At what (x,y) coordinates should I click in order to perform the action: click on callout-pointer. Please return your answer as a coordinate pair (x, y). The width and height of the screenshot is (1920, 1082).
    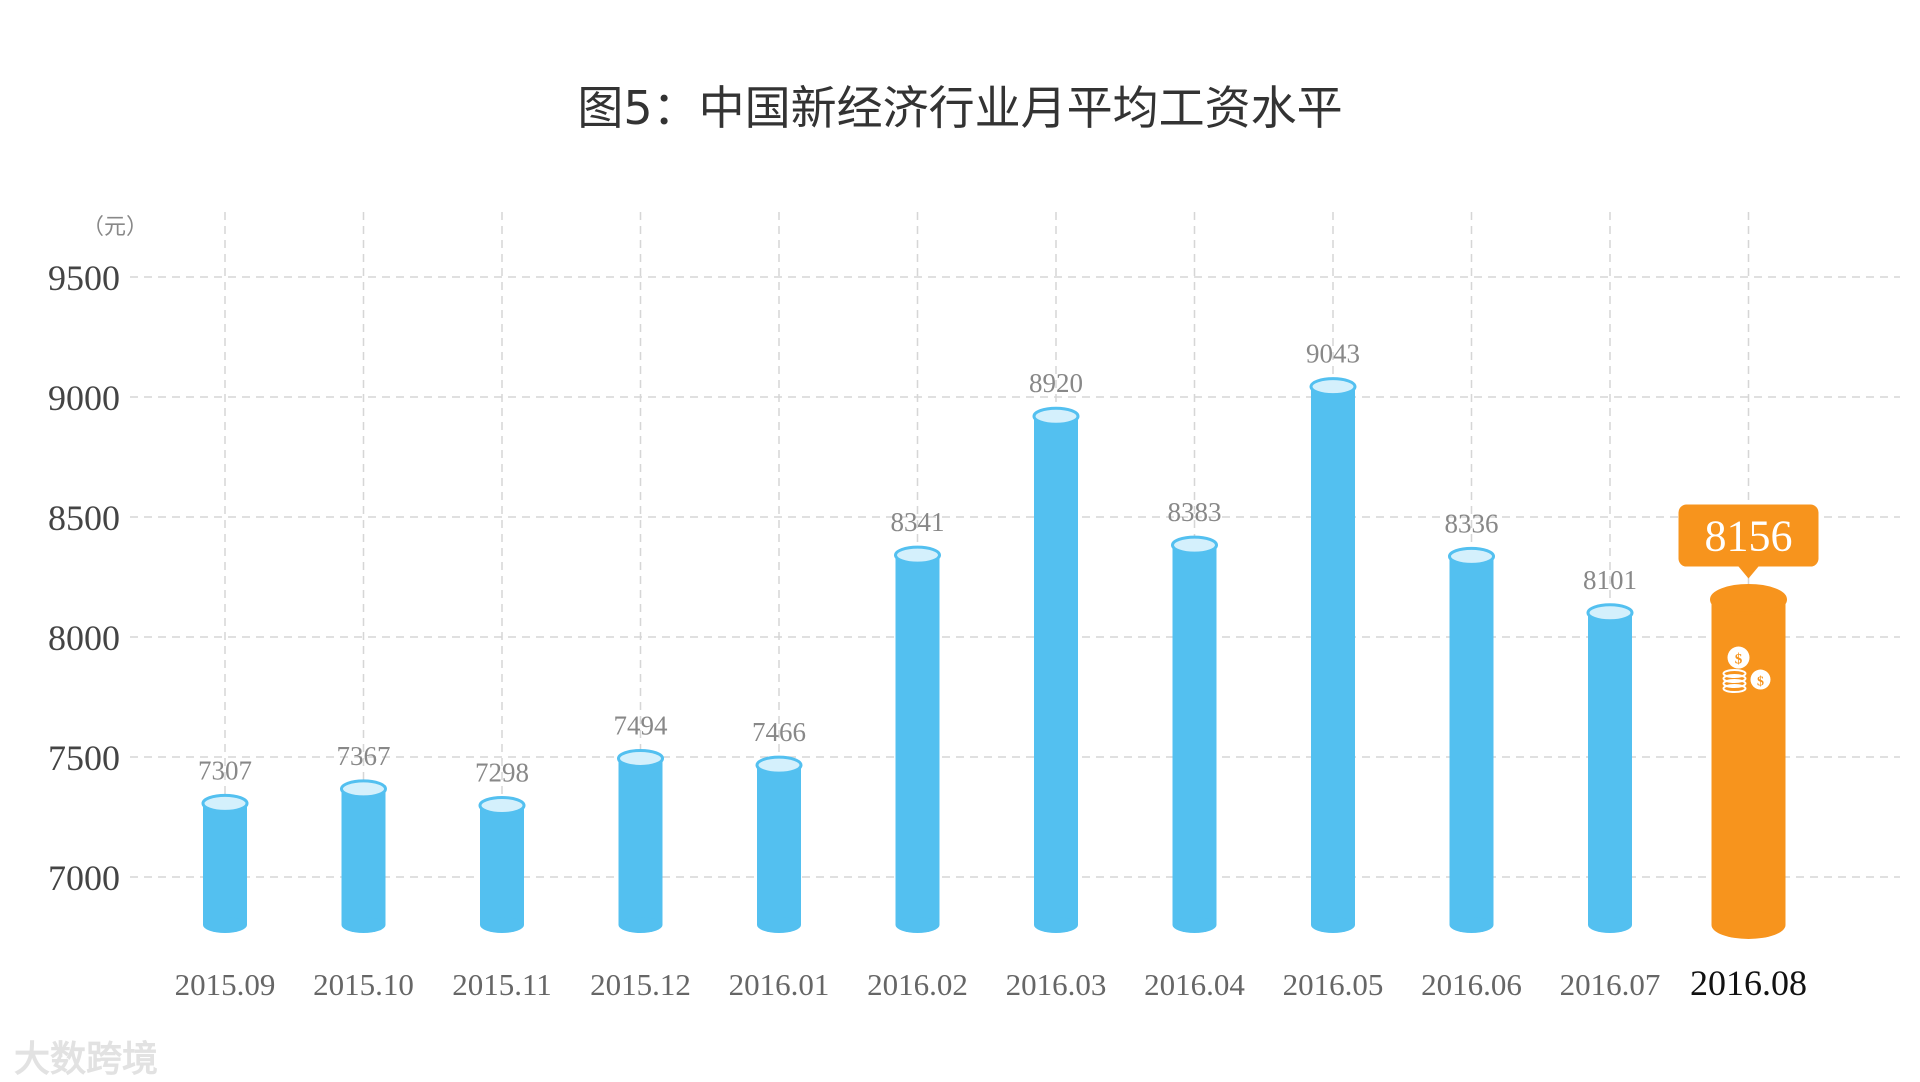
    Looking at the image, I should click on (1748, 572).